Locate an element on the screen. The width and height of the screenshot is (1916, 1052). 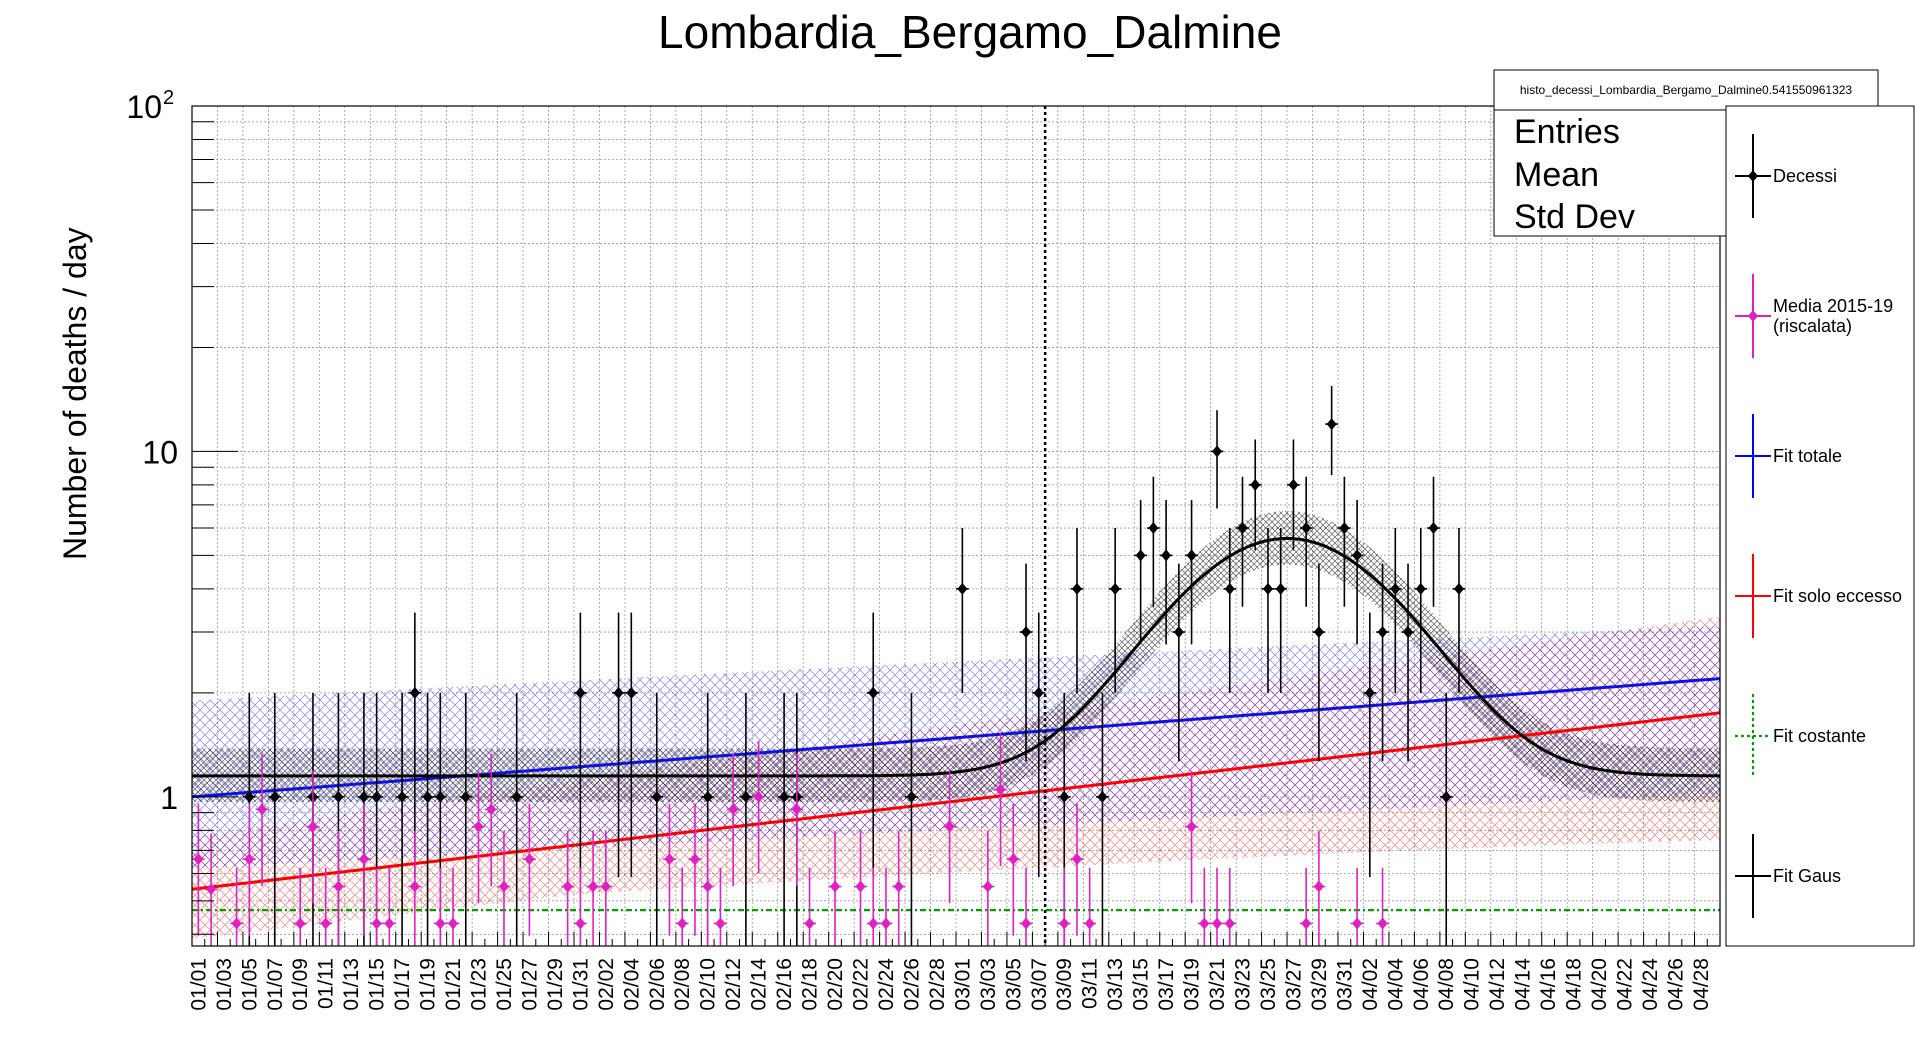
x-tick-label: 02/16 is located at coordinates (784, 984).